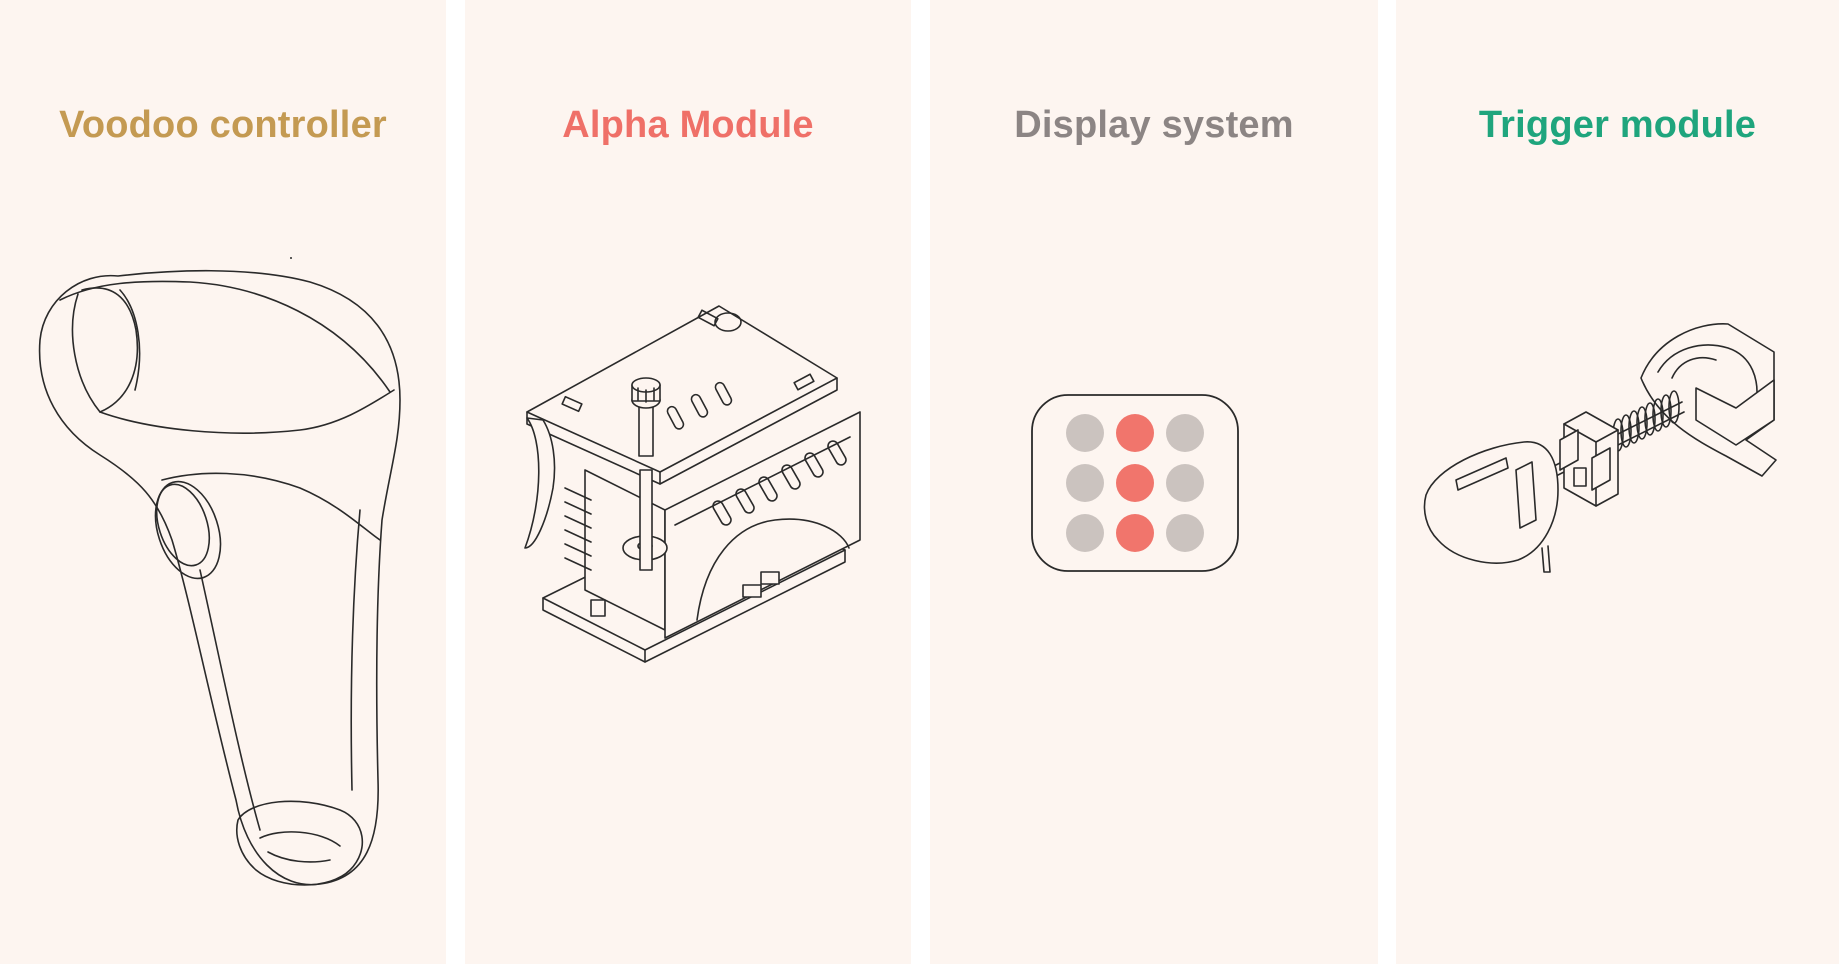 The width and height of the screenshot is (1839, 964). Describe the element at coordinates (219, 571) in the screenshot. I see `controller-illustration` at that location.